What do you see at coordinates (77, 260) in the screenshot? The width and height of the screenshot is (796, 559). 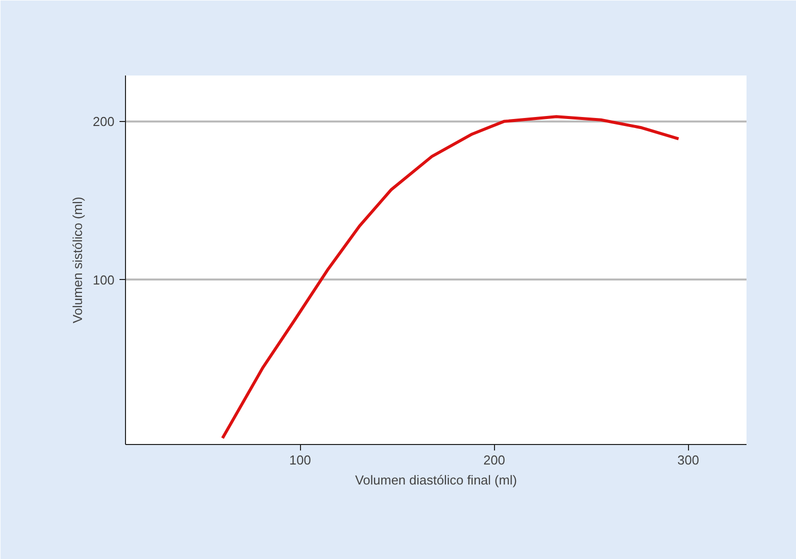 I see `y-axis-title: Volumen sistólico (ml)` at bounding box center [77, 260].